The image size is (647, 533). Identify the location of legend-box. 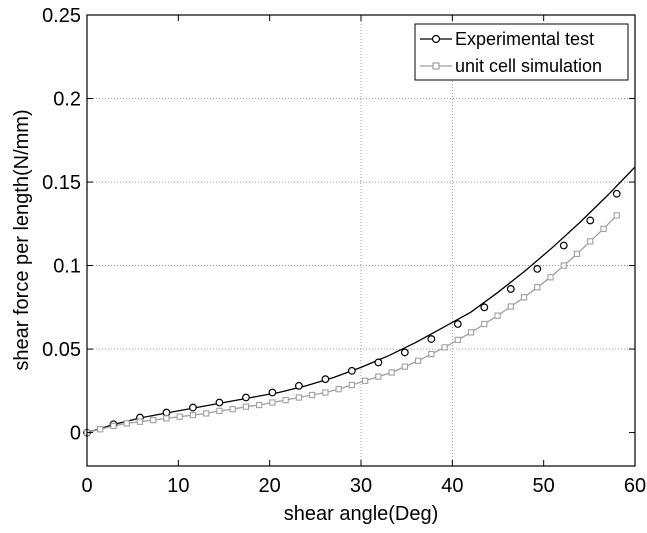
(521, 52).